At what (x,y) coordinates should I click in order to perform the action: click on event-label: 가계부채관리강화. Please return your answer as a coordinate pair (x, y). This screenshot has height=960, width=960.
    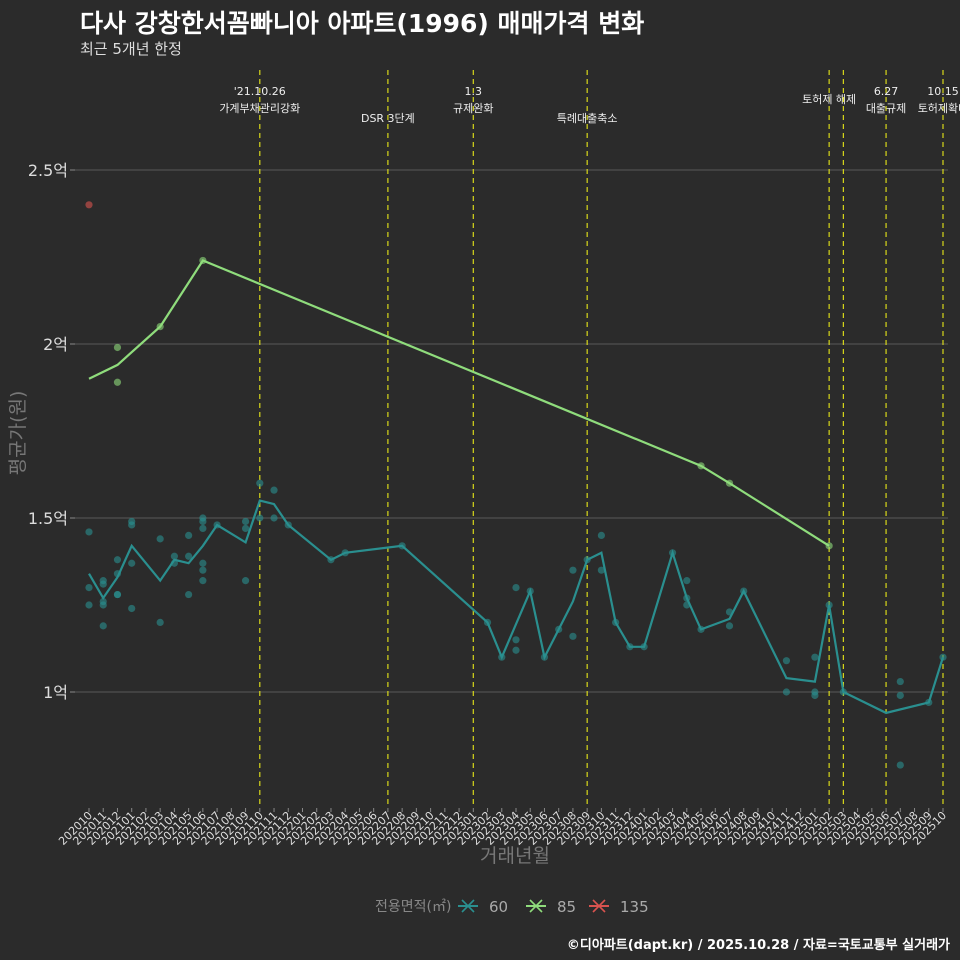
    Looking at the image, I should click on (259, 108).